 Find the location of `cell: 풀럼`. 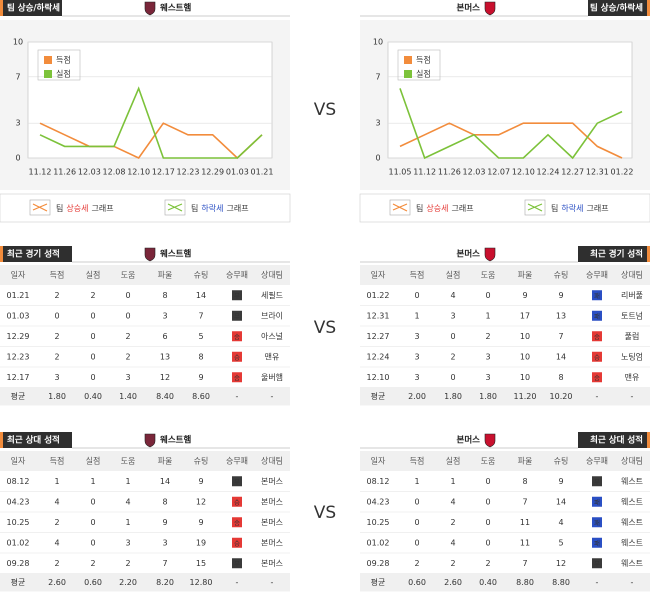

cell: 풀럼 is located at coordinates (632, 336).